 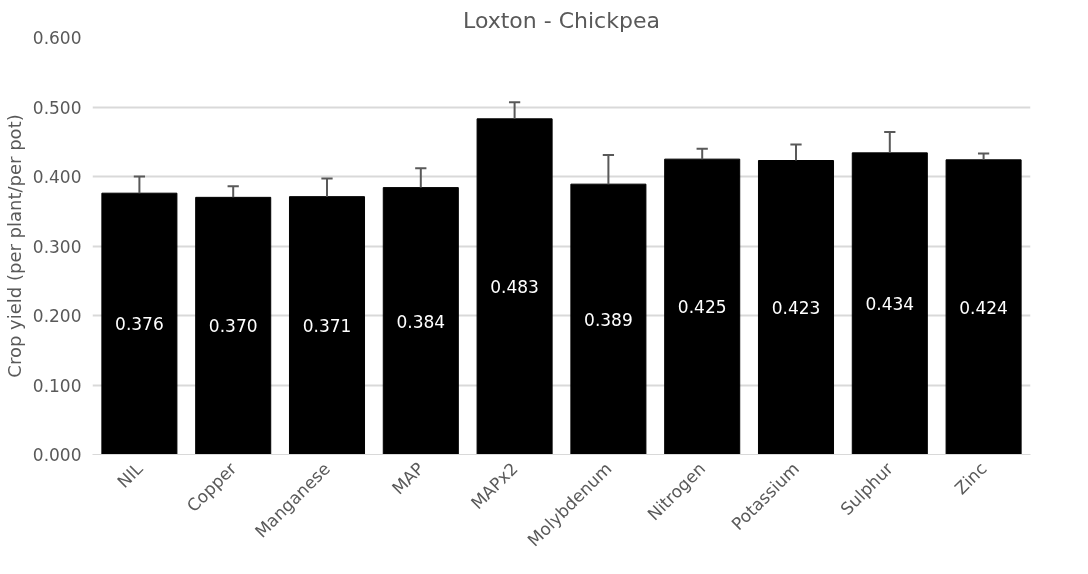 I want to click on y-tick-label: 0.600, so click(x=57, y=38).